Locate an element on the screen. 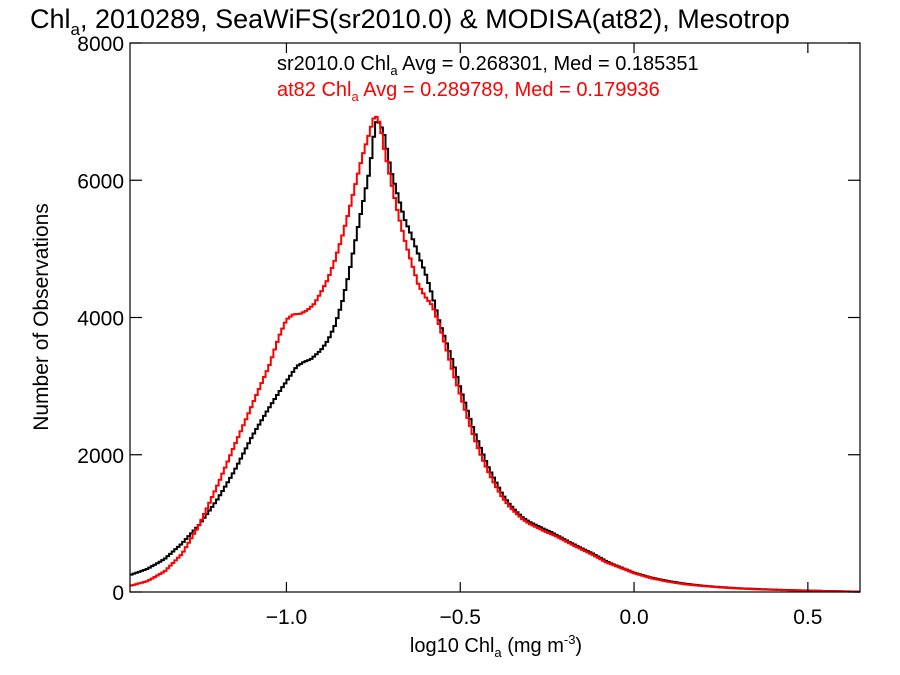 Image resolution: width=900 pixels, height=675 pixels. y-axis-label: Number of Observations is located at coordinates (41, 317).